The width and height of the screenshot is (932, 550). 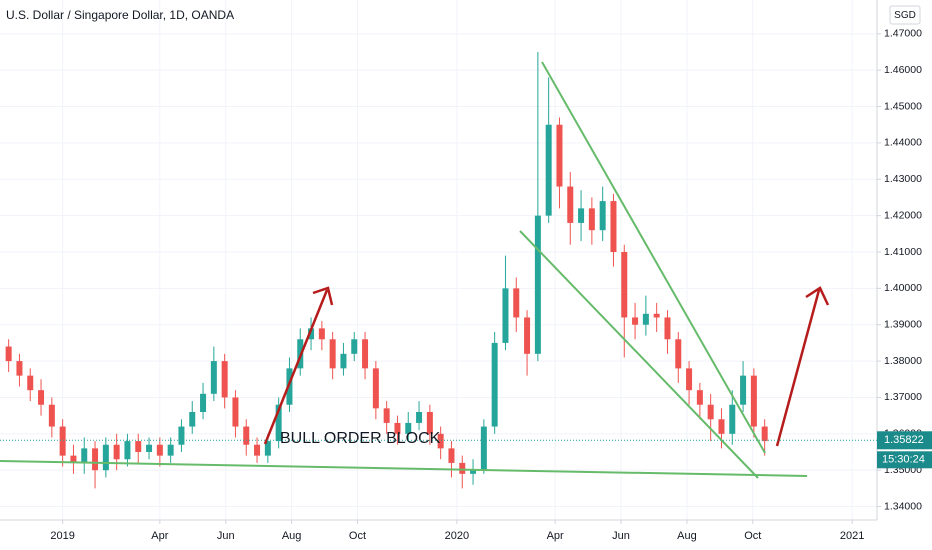 I want to click on countdown-label: 15:30:24, so click(x=903, y=460).